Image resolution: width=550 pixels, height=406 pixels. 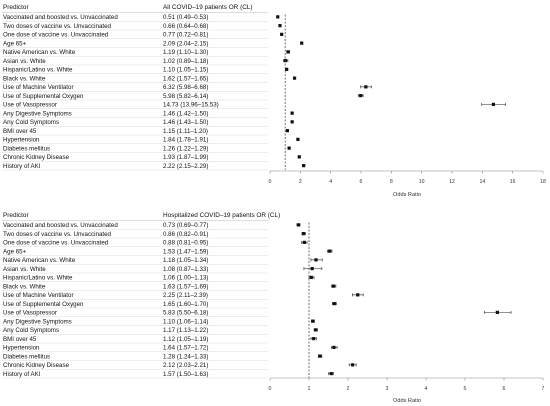 What do you see at coordinates (185, 166) in the screenshot?
I see `odds-ratio-text: 2.22 (2.15–2.29)` at bounding box center [185, 166].